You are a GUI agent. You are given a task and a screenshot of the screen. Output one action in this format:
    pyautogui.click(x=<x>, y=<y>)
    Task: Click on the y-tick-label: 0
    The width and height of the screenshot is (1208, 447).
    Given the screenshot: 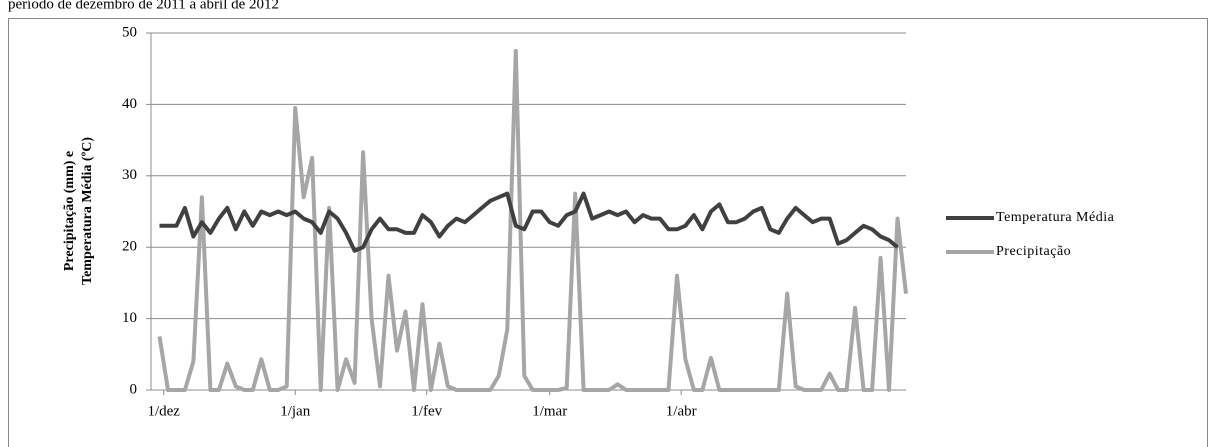 What is the action you would take?
    pyautogui.click(x=134, y=389)
    